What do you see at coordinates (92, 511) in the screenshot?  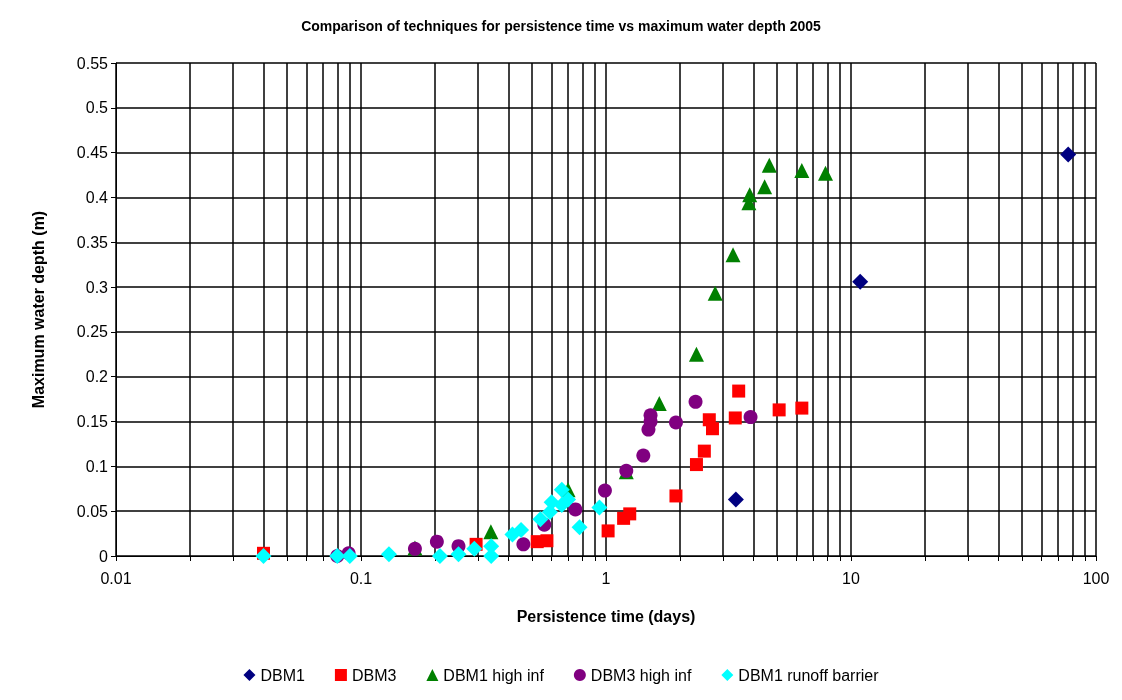 I see `y-tick-label: 0.05` at bounding box center [92, 511].